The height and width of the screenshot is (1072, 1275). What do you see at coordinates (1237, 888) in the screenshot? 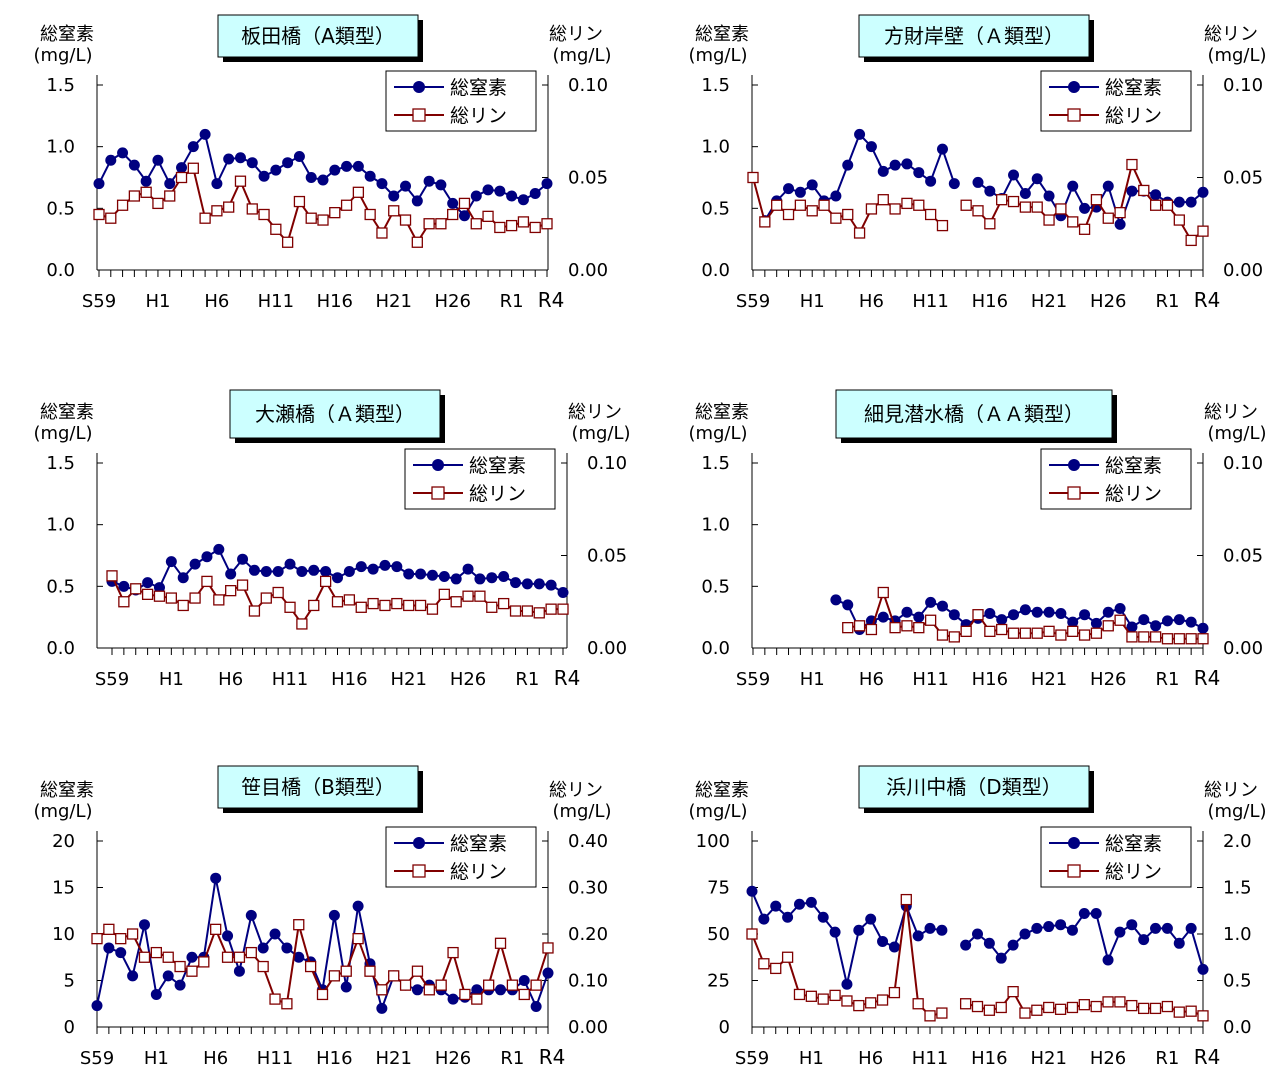
I see `y2-tick-label: 1.5` at bounding box center [1237, 888].